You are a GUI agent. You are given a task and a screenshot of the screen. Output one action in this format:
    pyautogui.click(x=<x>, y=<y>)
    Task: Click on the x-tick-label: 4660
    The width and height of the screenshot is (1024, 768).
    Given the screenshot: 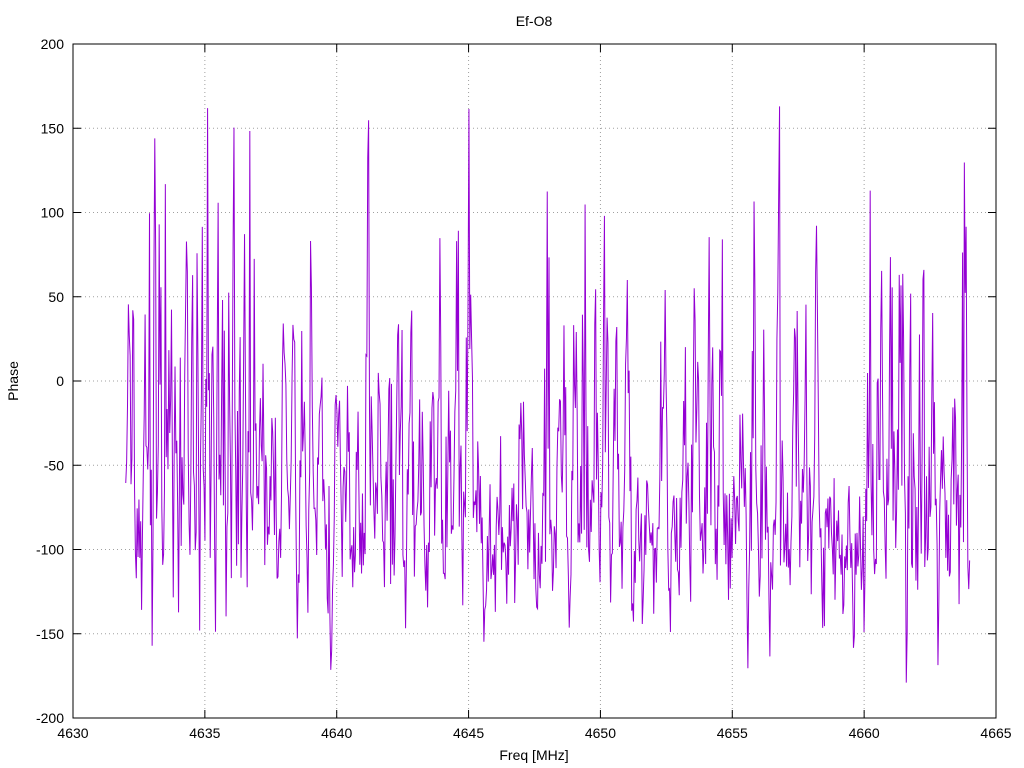 What is the action you would take?
    pyautogui.click(x=864, y=733)
    